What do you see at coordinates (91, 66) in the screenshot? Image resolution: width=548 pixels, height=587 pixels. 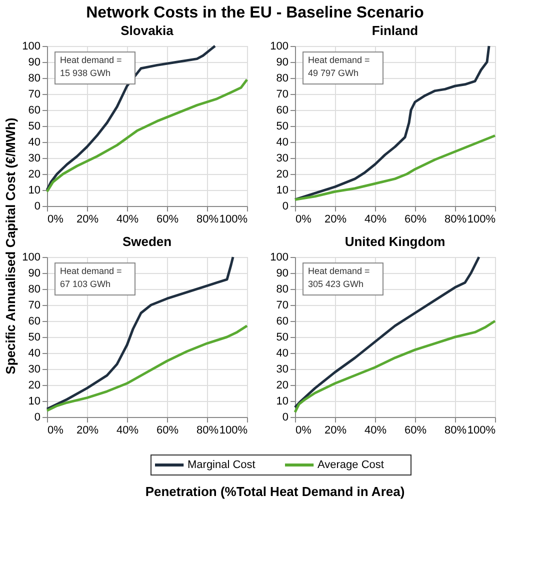 I see `annotation: Heat demand = 15 938 GWh` at bounding box center [91, 66].